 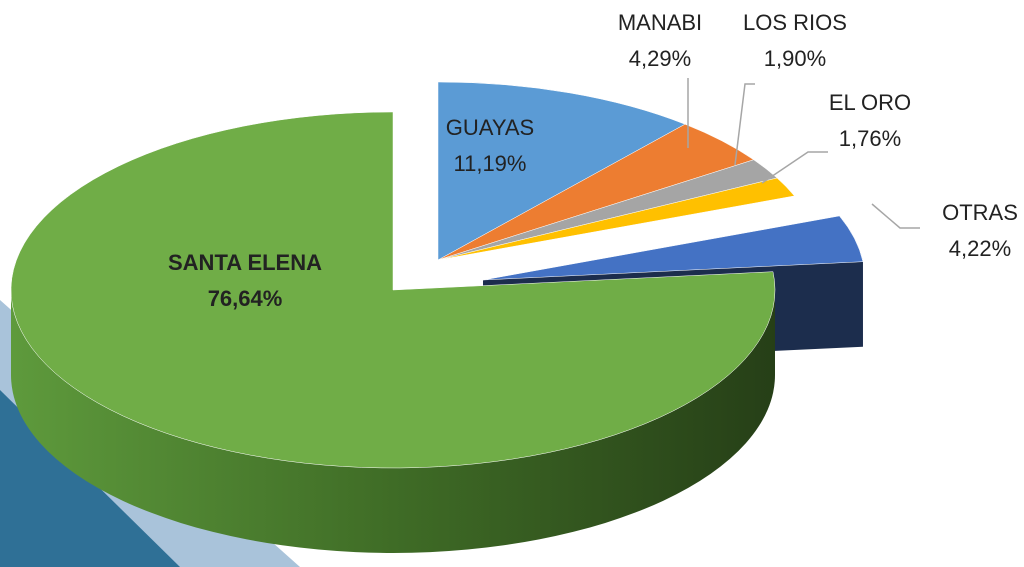 What do you see at coordinates (245, 298) in the screenshot?
I see `data-label-value: 76,64%` at bounding box center [245, 298].